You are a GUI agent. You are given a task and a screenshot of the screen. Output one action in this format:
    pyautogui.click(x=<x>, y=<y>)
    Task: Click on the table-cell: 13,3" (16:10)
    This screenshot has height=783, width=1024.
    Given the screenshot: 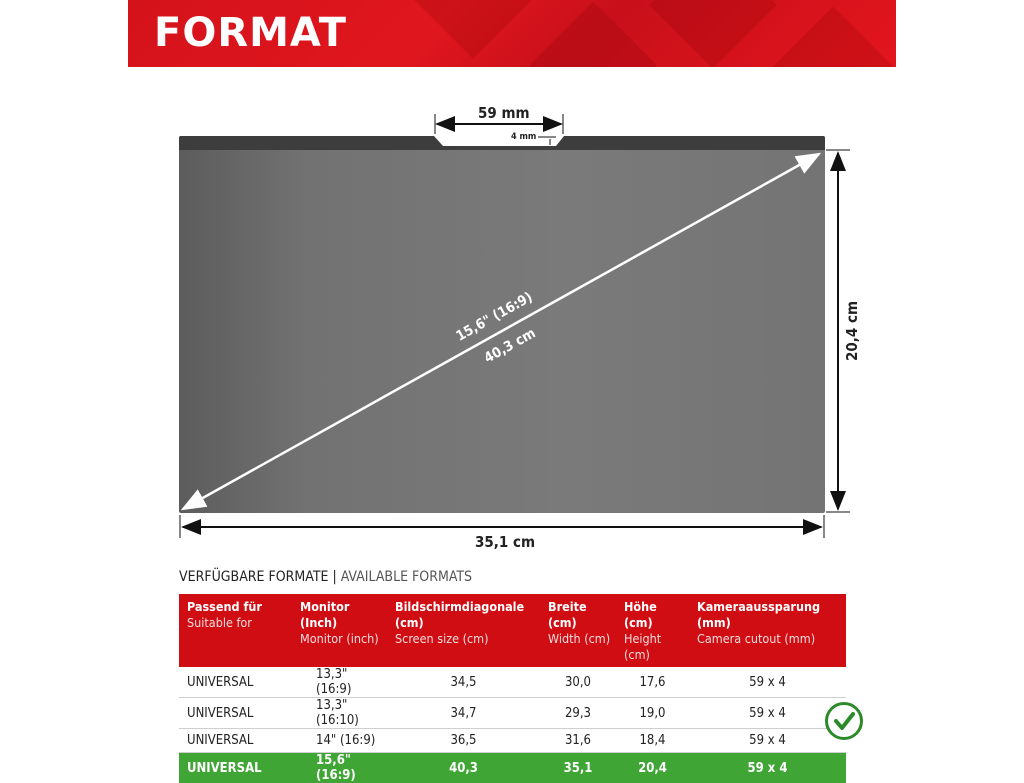 What is the action you would take?
    pyautogui.click(x=339, y=713)
    